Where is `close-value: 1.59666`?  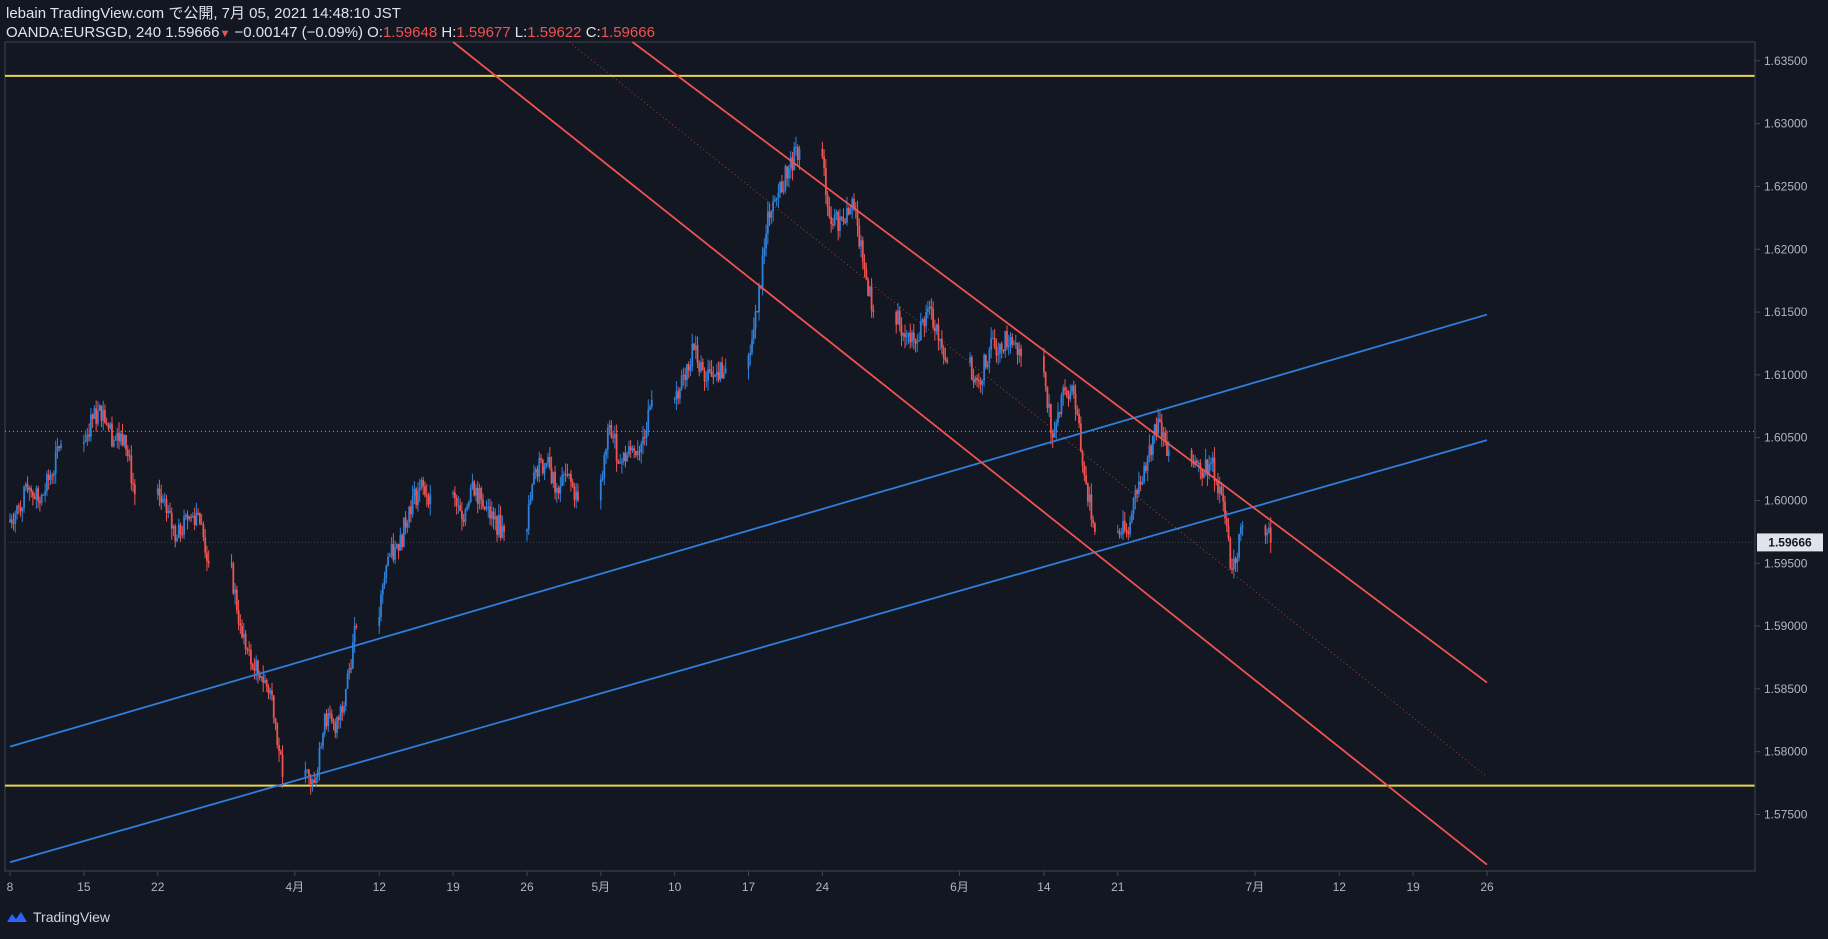 close-value: 1.59666 is located at coordinates (627, 32).